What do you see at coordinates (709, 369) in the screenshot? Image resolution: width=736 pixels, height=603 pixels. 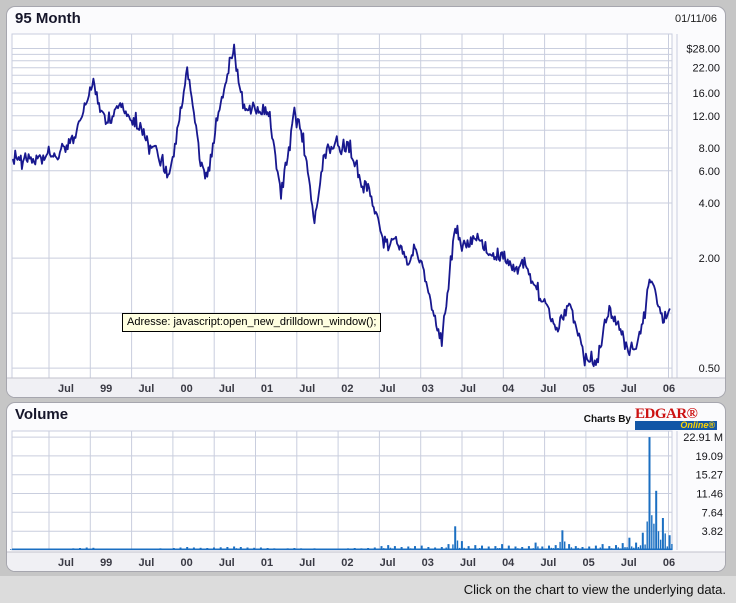 I see `svg-text: 0.50` at bounding box center [709, 369].